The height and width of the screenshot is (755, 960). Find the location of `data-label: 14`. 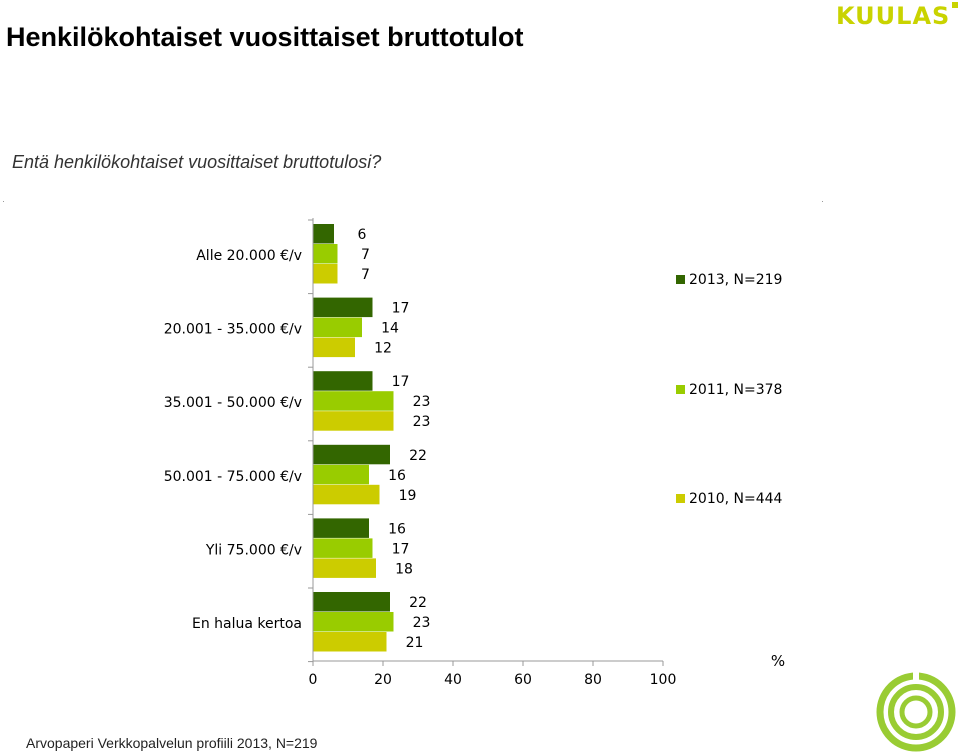

data-label: 14 is located at coordinates (390, 329).